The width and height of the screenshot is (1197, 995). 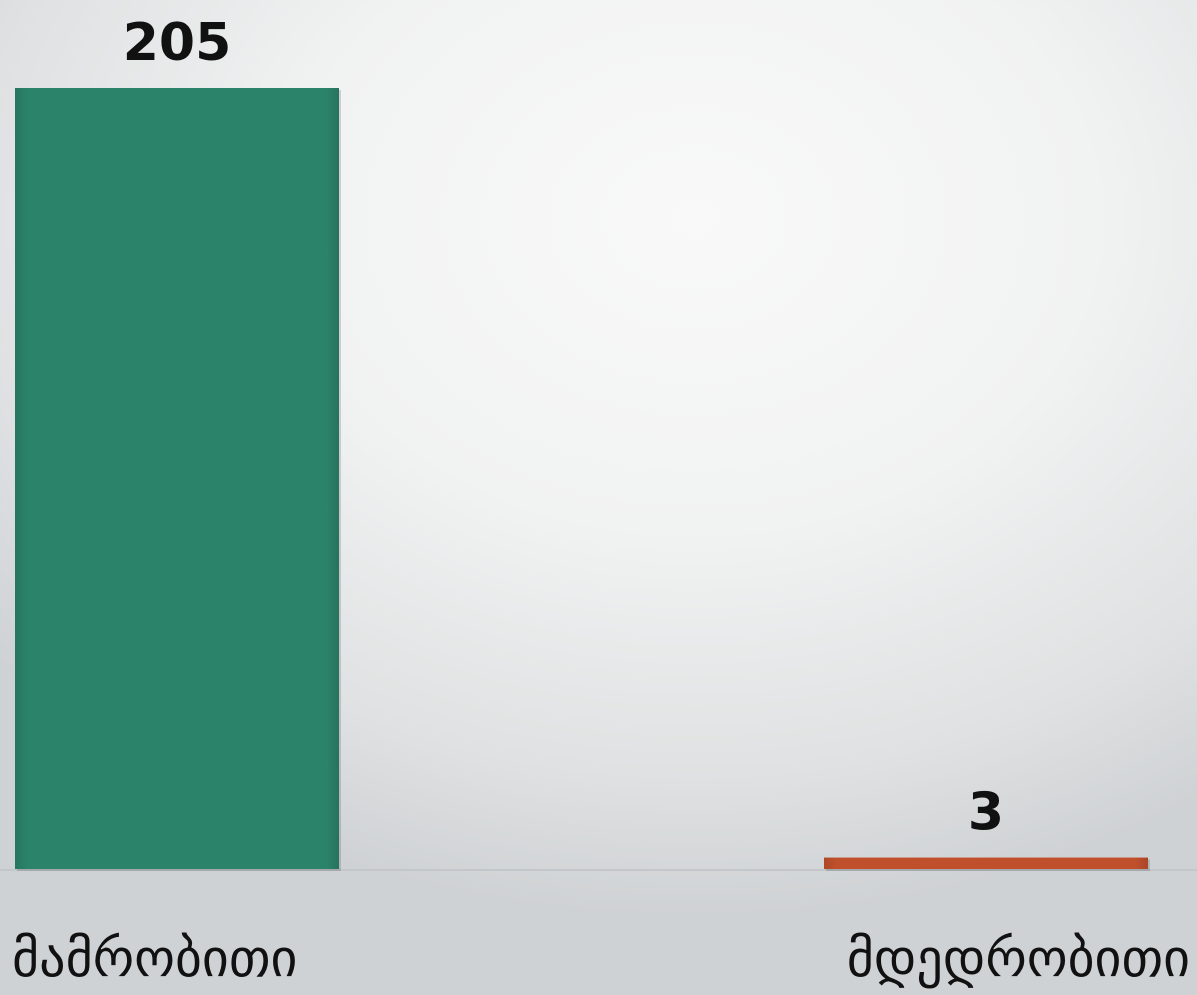 I want to click on category-label-2: მდედრობითი, so click(x=1018, y=959).